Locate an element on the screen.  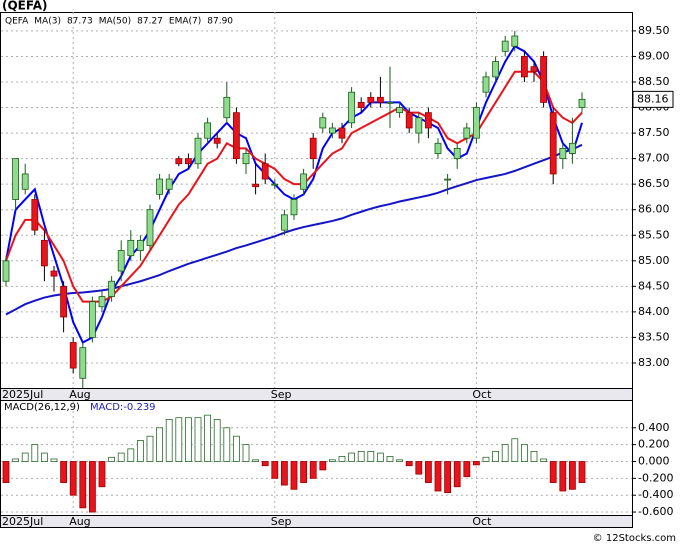
y-tick-label: 87.50 is located at coordinates (654, 132).